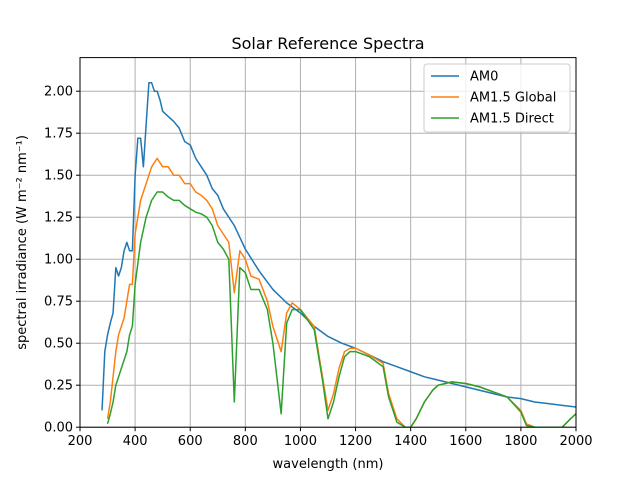  I want to click on y-ticks: 0.00 0.25 0.50 0.75 1.00 1.25 1.50 1.75 2.00, so click(62, 260).